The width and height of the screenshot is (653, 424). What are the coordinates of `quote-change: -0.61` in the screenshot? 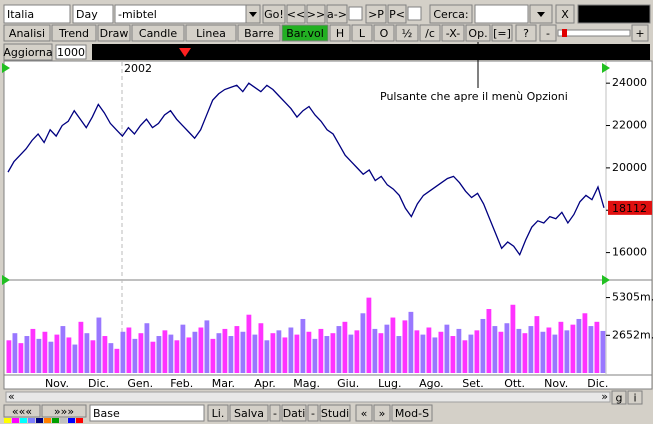 It's located at (218, 52).